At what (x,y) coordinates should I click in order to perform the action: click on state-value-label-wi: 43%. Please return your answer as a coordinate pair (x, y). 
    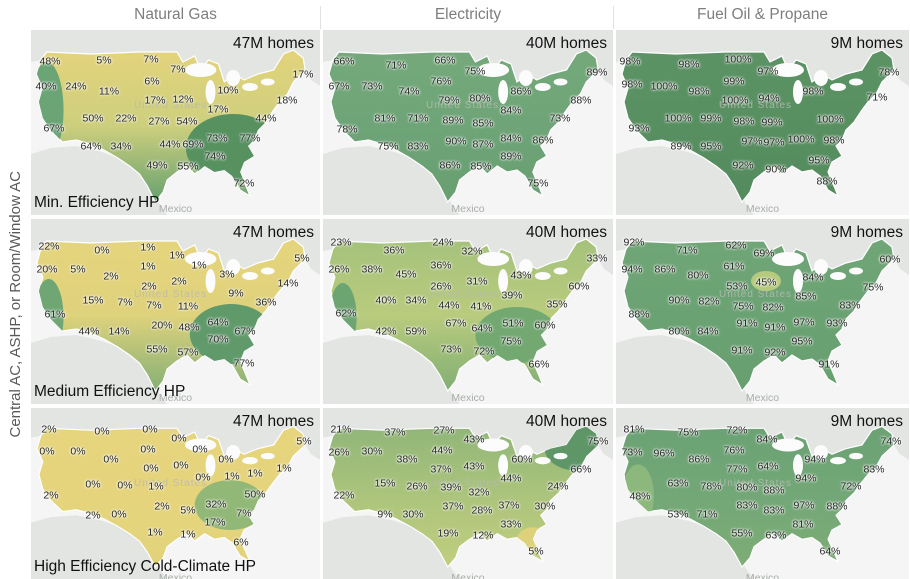
    Looking at the image, I should click on (521, 275).